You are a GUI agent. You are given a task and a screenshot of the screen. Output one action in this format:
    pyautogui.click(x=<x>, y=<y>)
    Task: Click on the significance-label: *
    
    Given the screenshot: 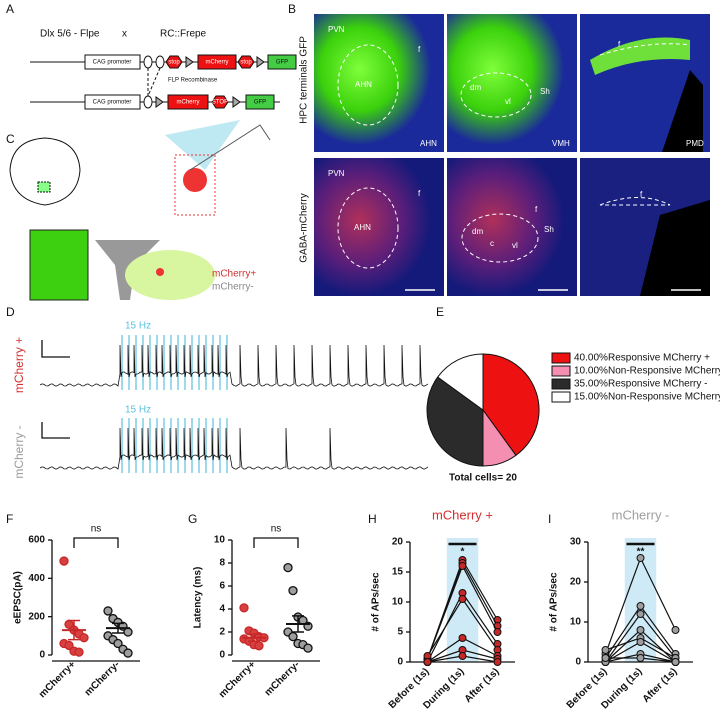 What is the action you would take?
    pyautogui.click(x=463, y=552)
    